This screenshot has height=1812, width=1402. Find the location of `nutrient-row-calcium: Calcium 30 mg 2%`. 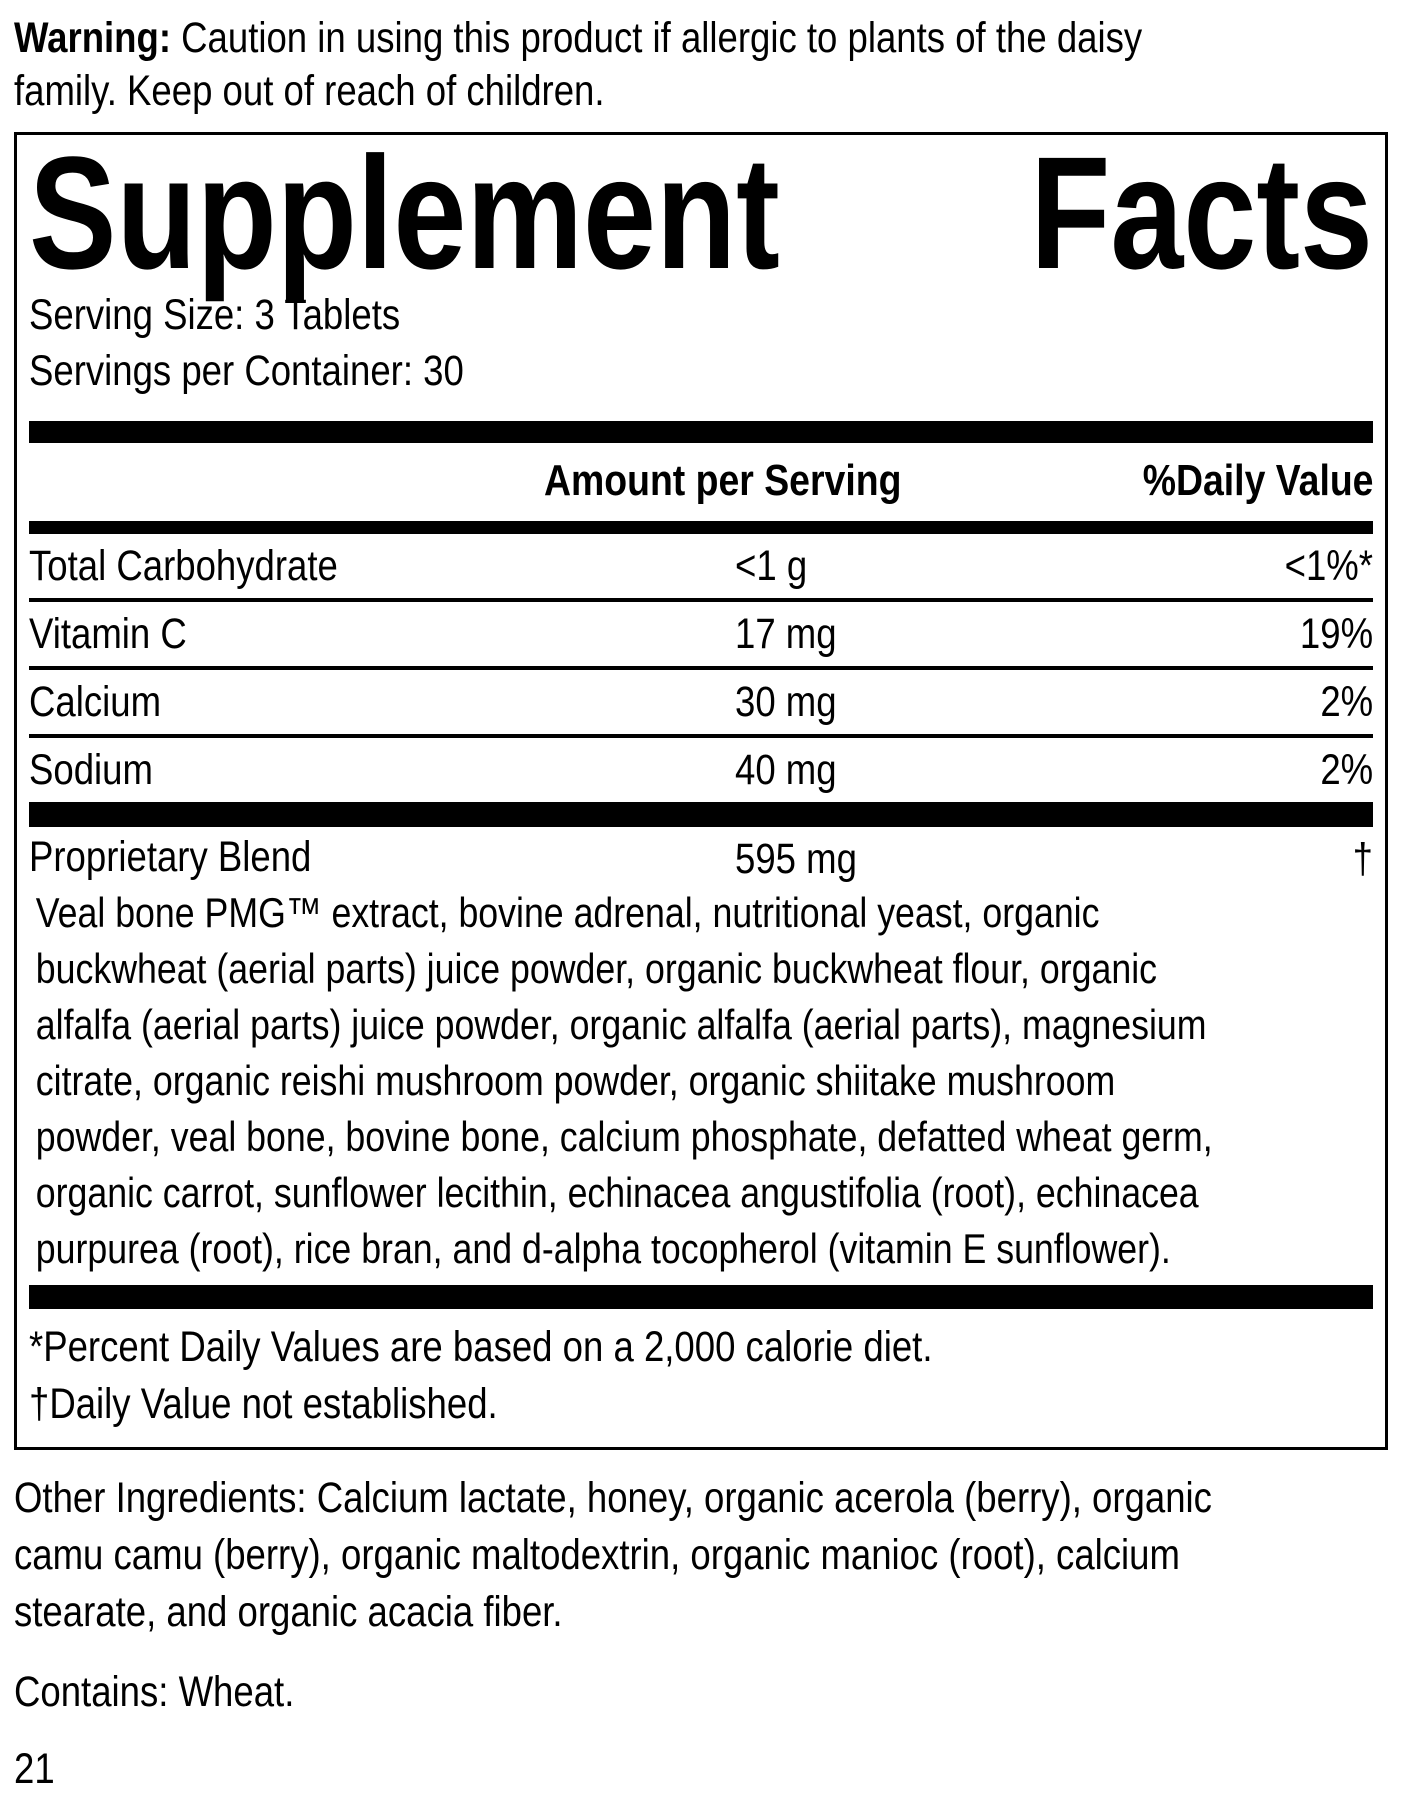

nutrient-row-calcium: Calcium 30 mg 2% is located at coordinates (701, 704).